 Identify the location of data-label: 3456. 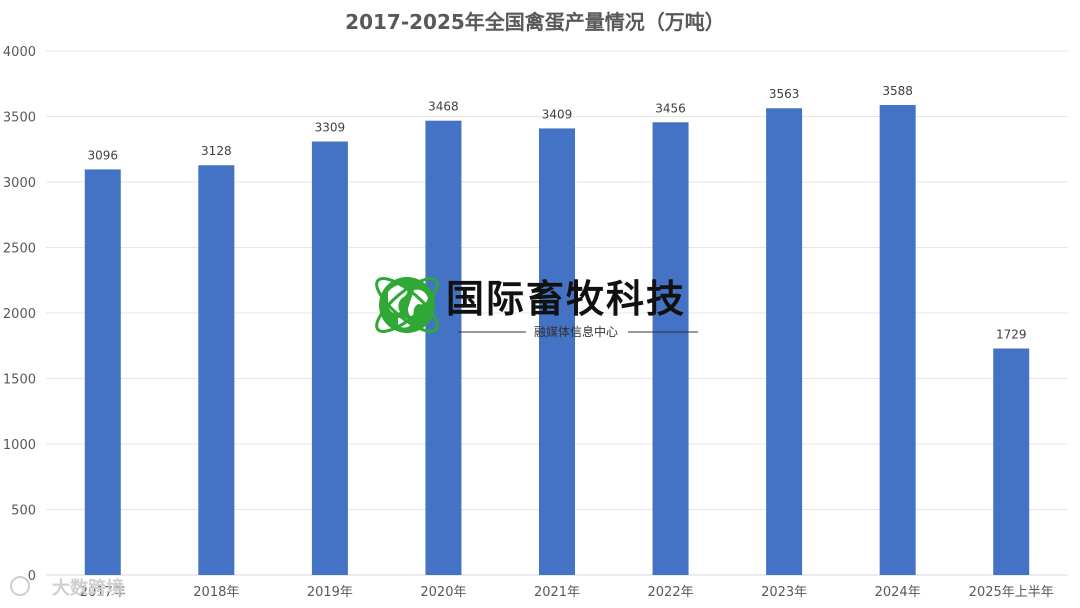
(670, 108).